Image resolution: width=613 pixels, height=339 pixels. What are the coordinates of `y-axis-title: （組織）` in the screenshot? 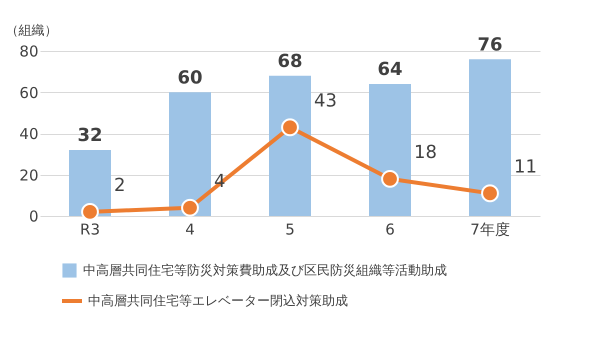 It's located at (32, 31).